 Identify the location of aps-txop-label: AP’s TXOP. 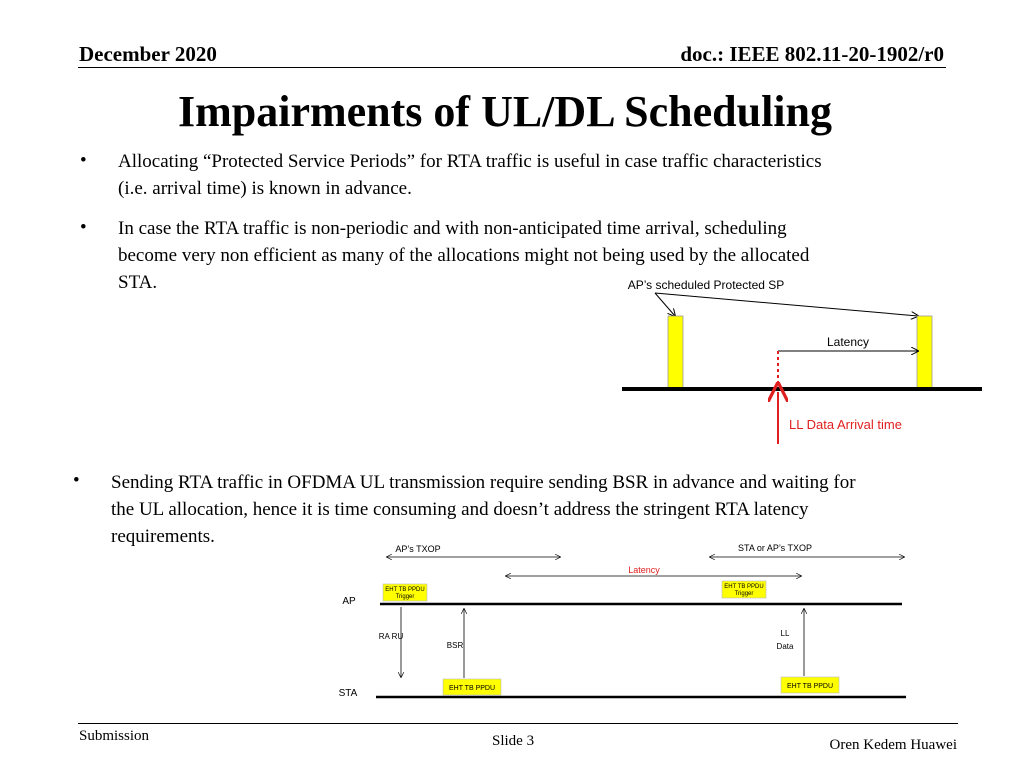
(417, 549).